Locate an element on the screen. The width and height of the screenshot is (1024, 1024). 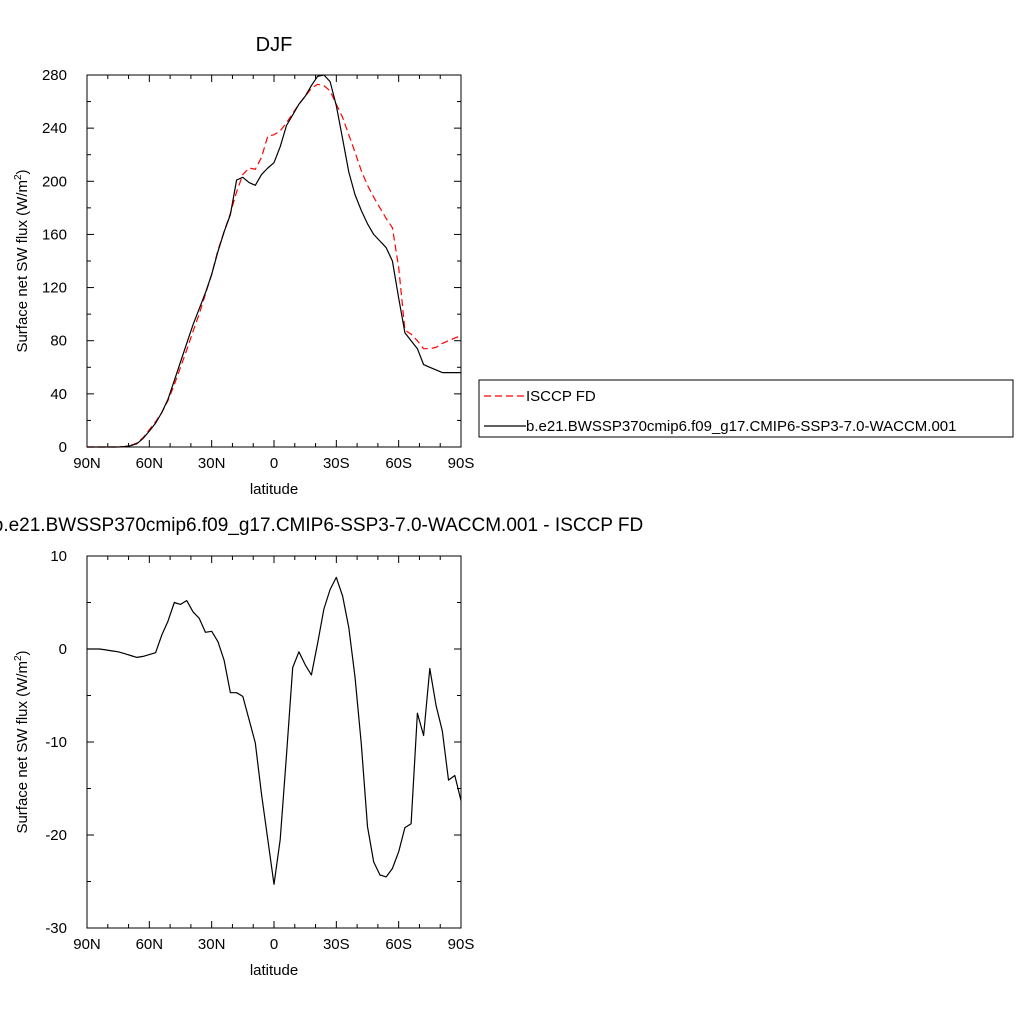
y-tick-label: 200 is located at coordinates (54, 181).